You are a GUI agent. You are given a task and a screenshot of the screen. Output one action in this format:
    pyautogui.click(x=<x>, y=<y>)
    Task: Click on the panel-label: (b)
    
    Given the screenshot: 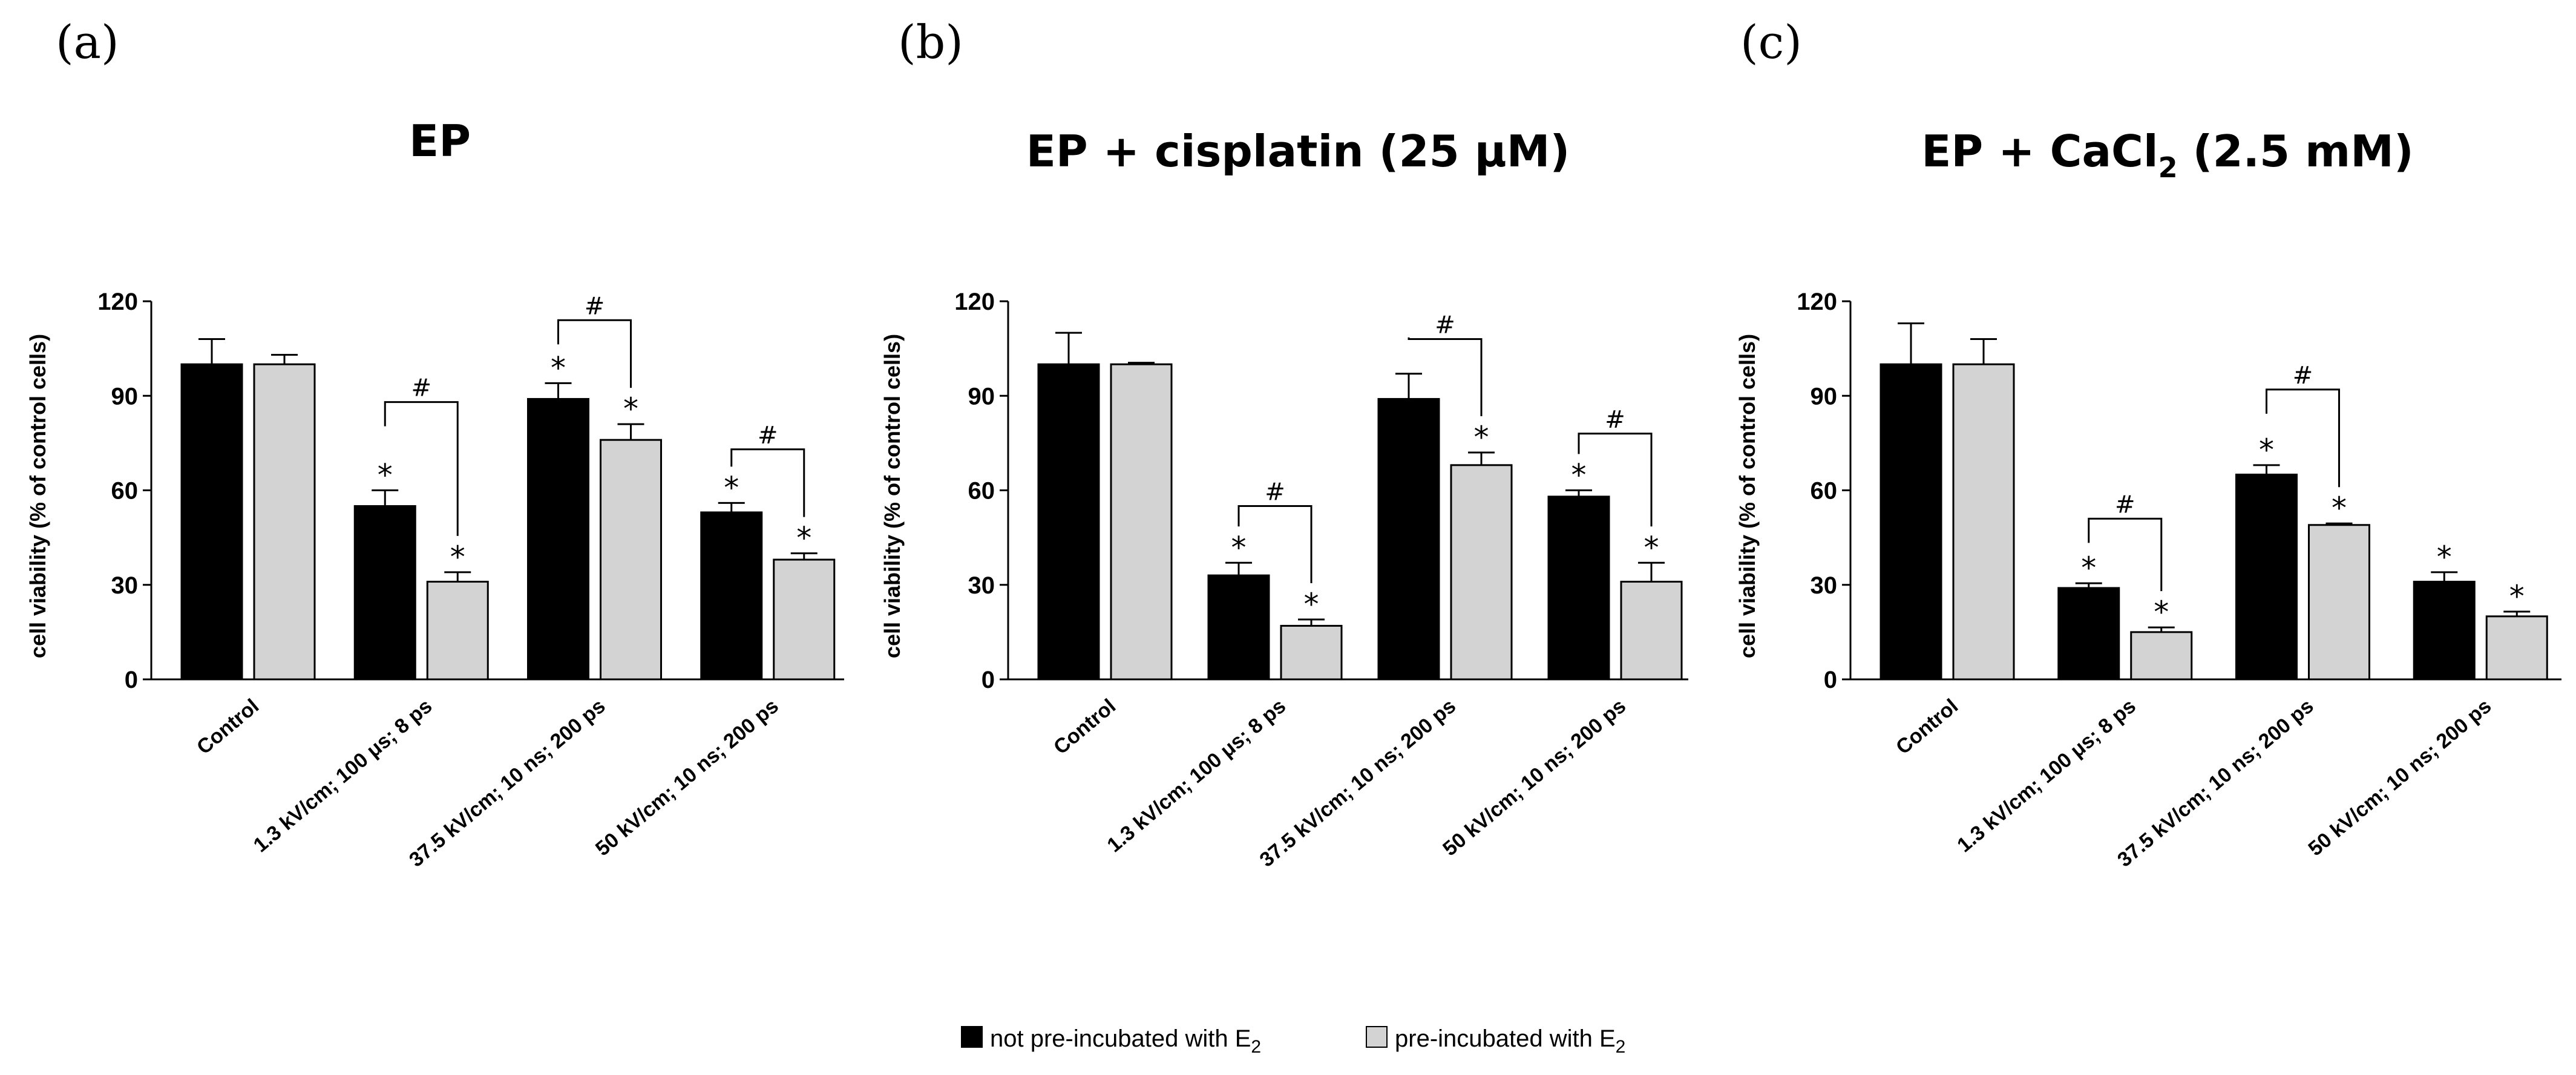 What is the action you would take?
    pyautogui.click(x=930, y=42)
    